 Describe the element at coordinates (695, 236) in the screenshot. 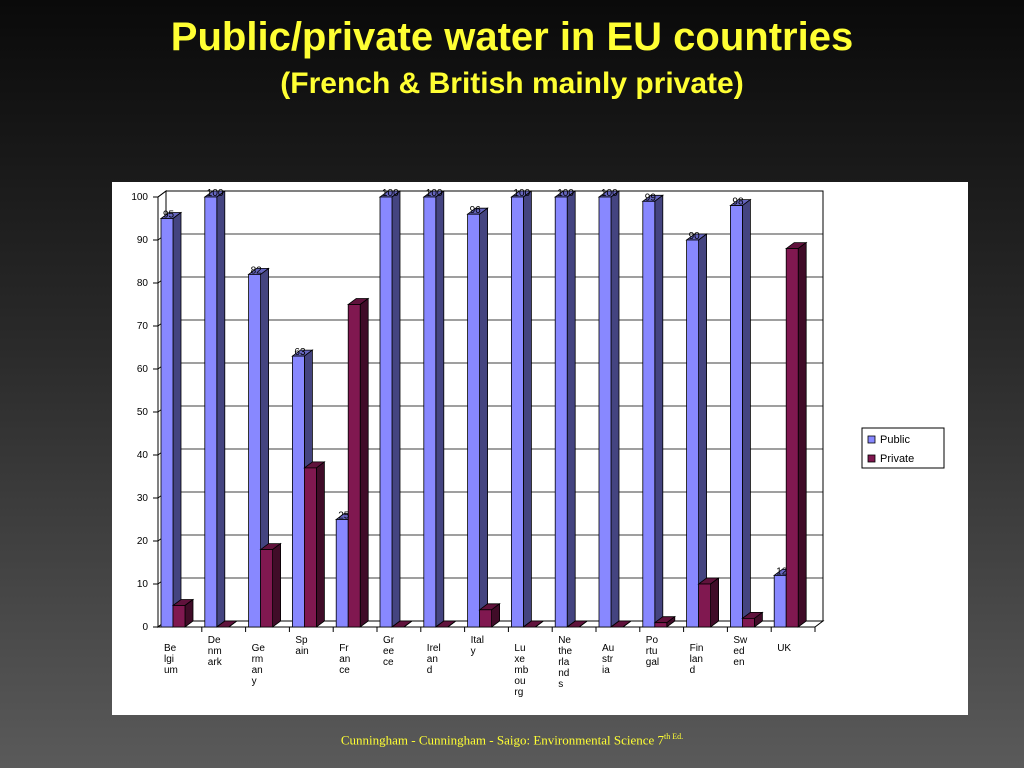

I see `data-label: 90` at that location.